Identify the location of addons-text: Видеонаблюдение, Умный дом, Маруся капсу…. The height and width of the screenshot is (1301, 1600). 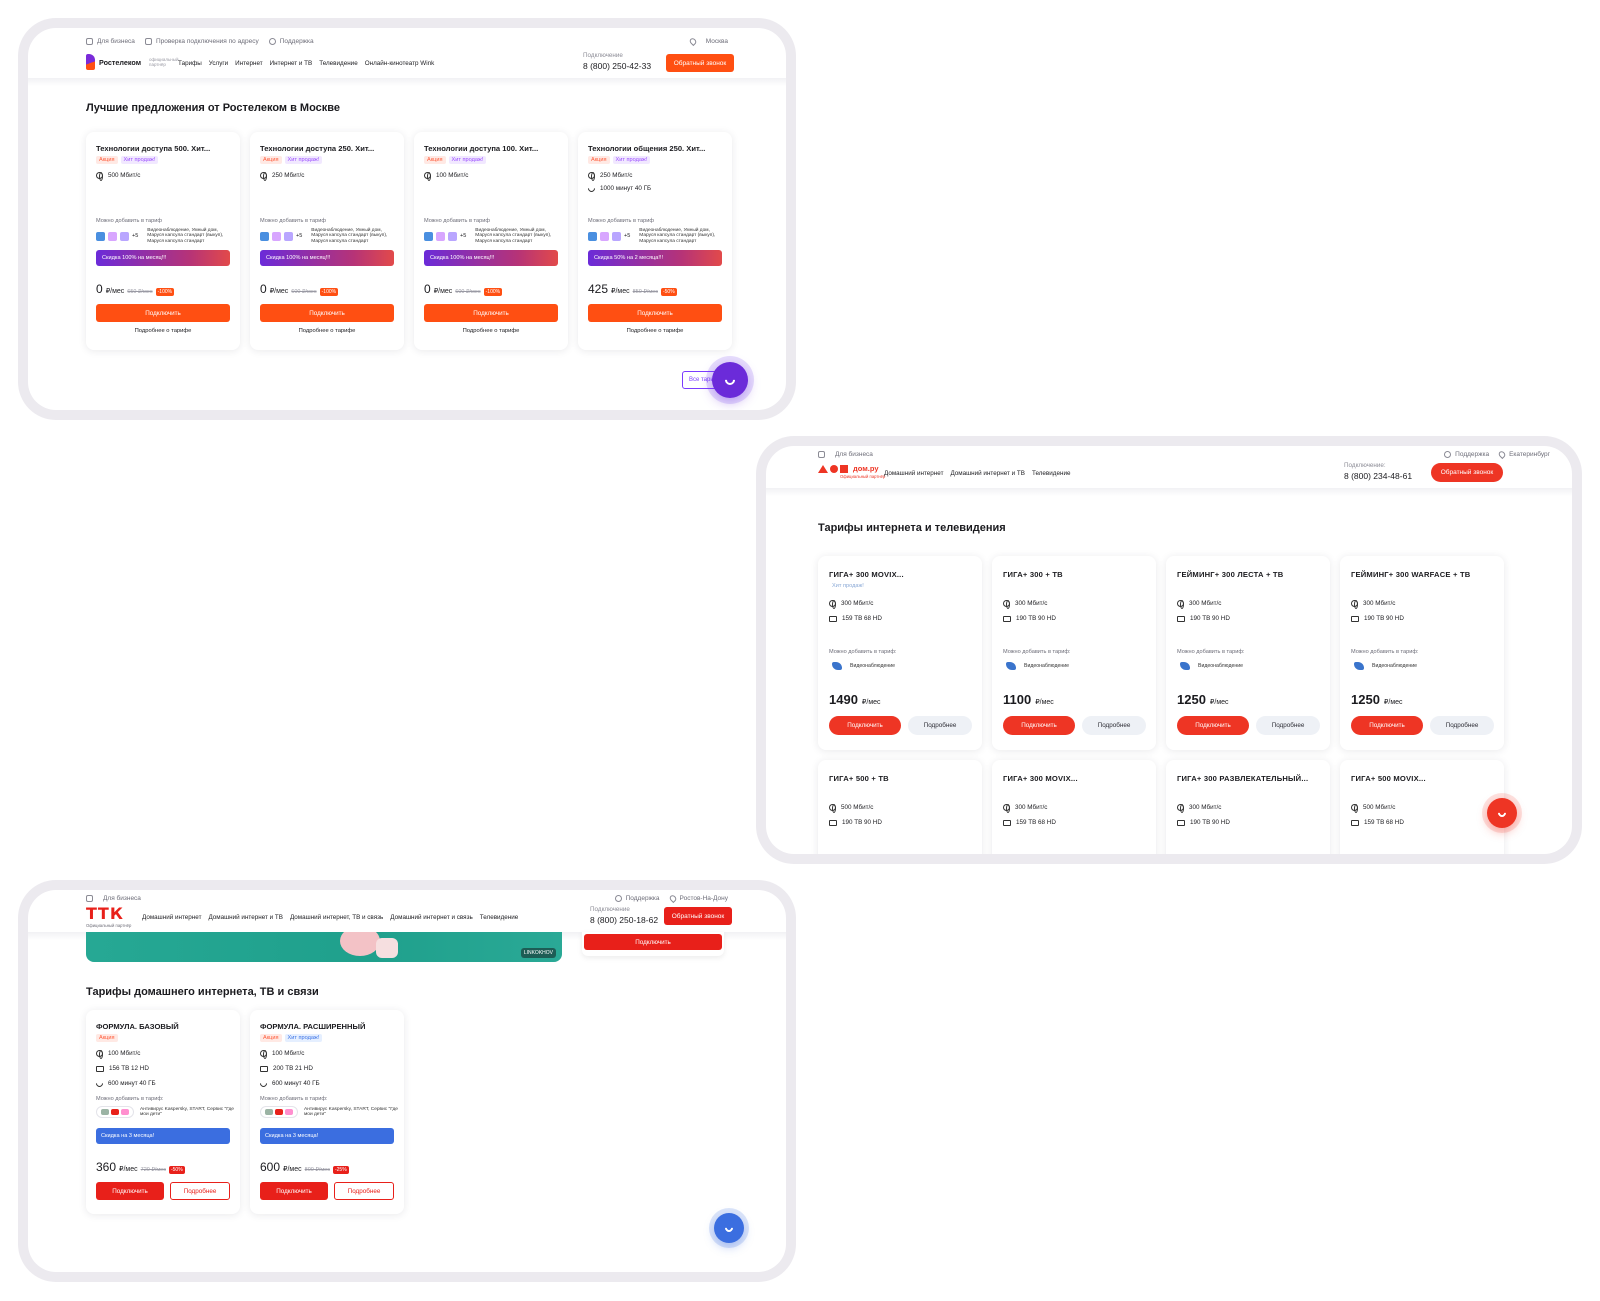
(513, 236).